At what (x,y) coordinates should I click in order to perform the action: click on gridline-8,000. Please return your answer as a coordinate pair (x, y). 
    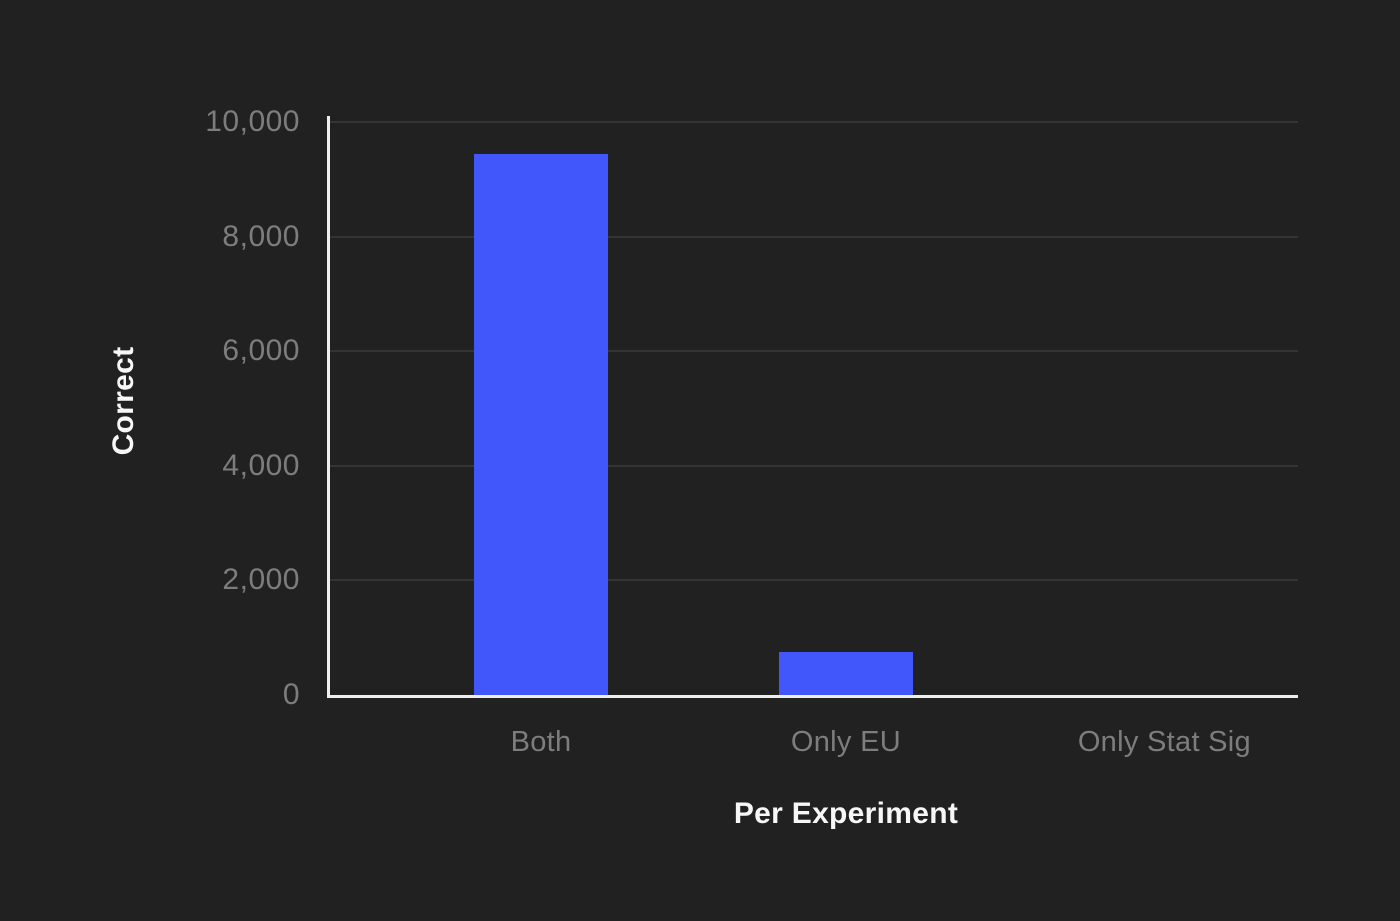
    Looking at the image, I should click on (814, 236).